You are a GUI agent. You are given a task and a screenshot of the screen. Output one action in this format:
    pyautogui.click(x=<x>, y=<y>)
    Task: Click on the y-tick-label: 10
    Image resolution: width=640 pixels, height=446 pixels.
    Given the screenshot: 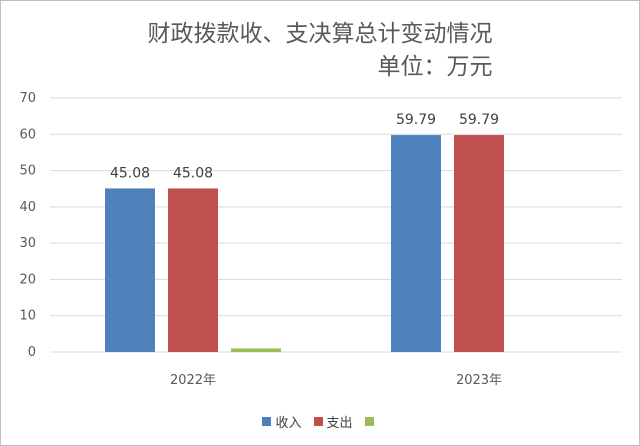 What is the action you would take?
    pyautogui.click(x=27, y=316)
    